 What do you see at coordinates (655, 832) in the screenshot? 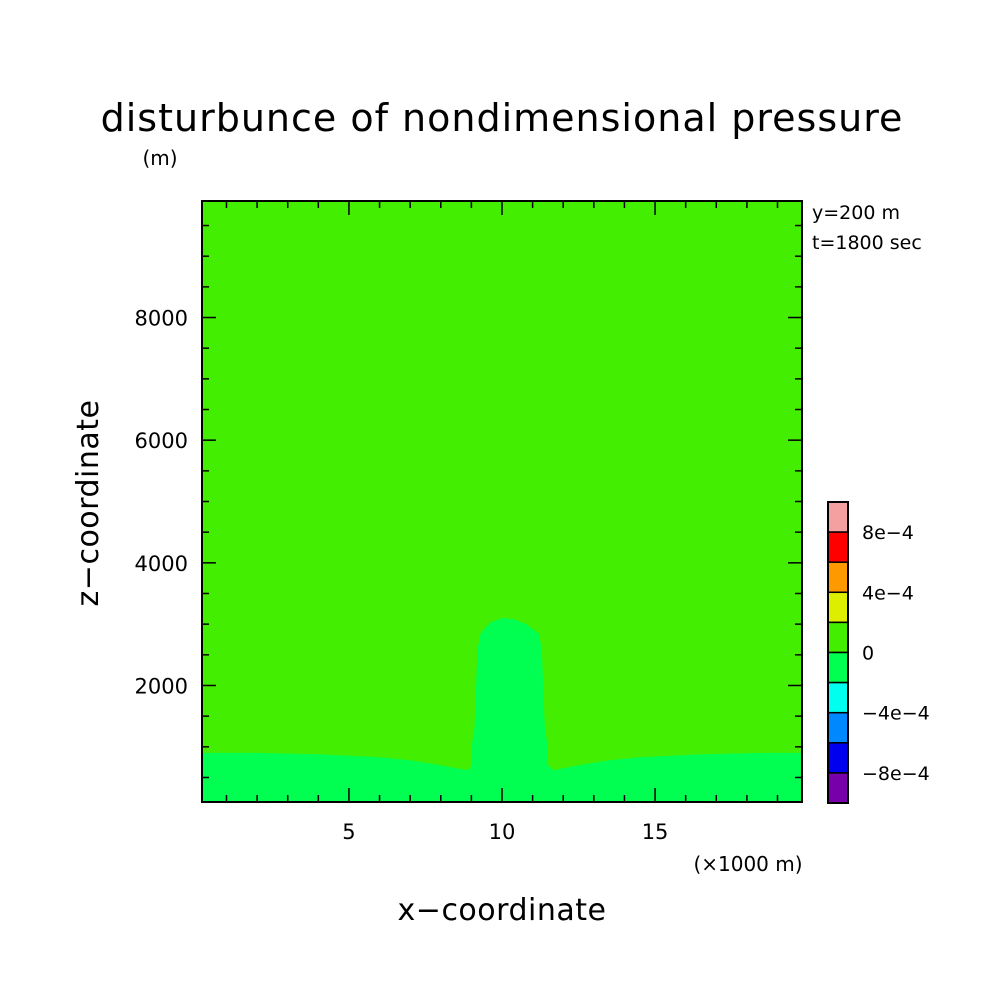
I see `x-tick-label: 15` at bounding box center [655, 832].